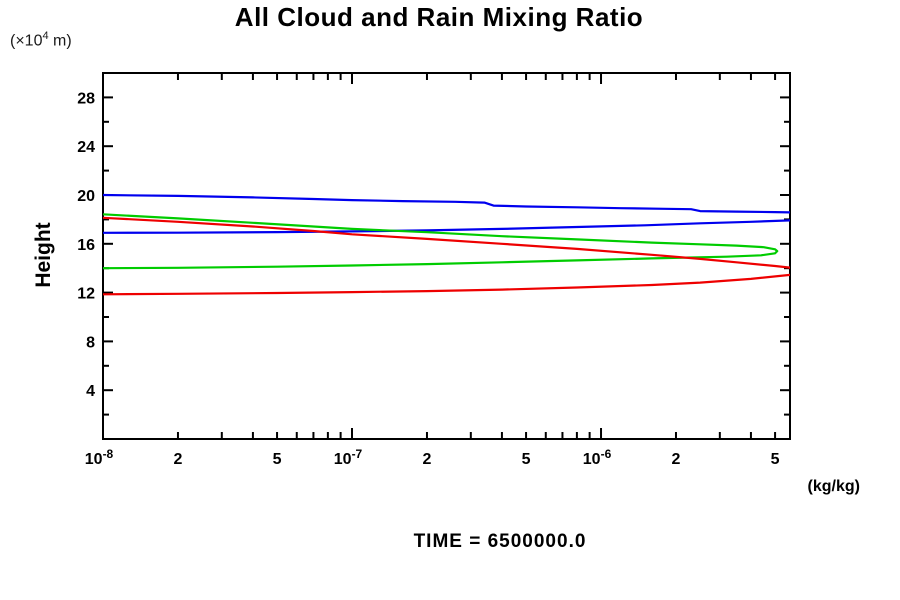 The image size is (900, 600). I want to click on chart-title: All Cloud and Rain Mixing Ratio, so click(439, 17).